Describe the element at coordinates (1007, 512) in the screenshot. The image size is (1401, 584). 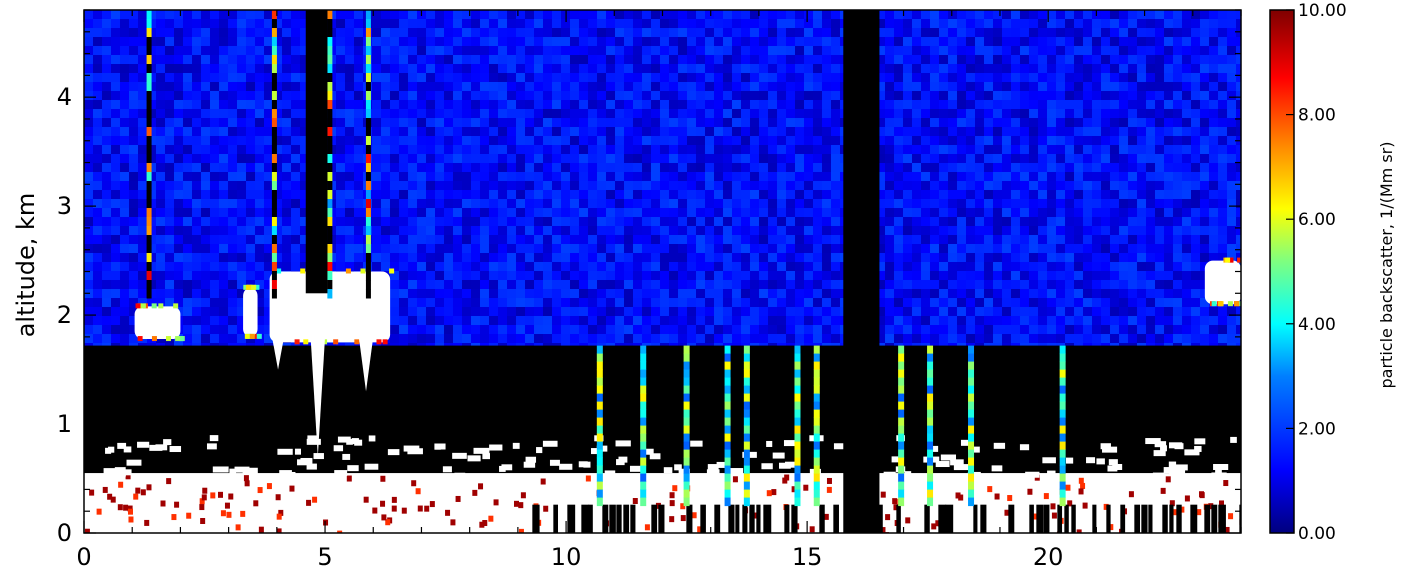
I see `surface-speck` at that location.